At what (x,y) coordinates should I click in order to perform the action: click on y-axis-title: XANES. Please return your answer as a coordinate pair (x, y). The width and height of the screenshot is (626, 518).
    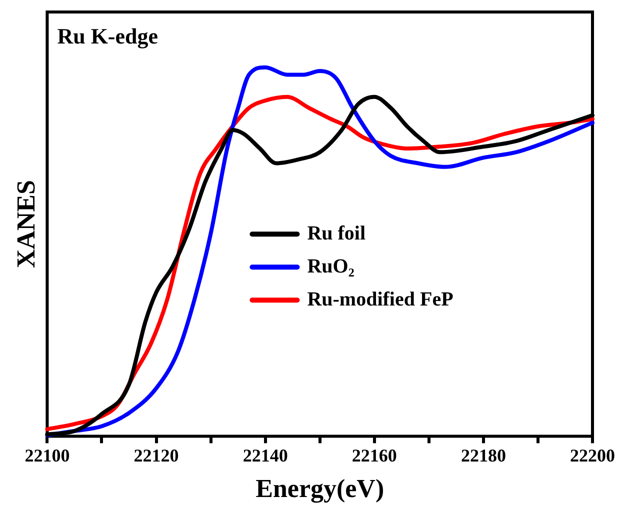
    Looking at the image, I should click on (25, 224).